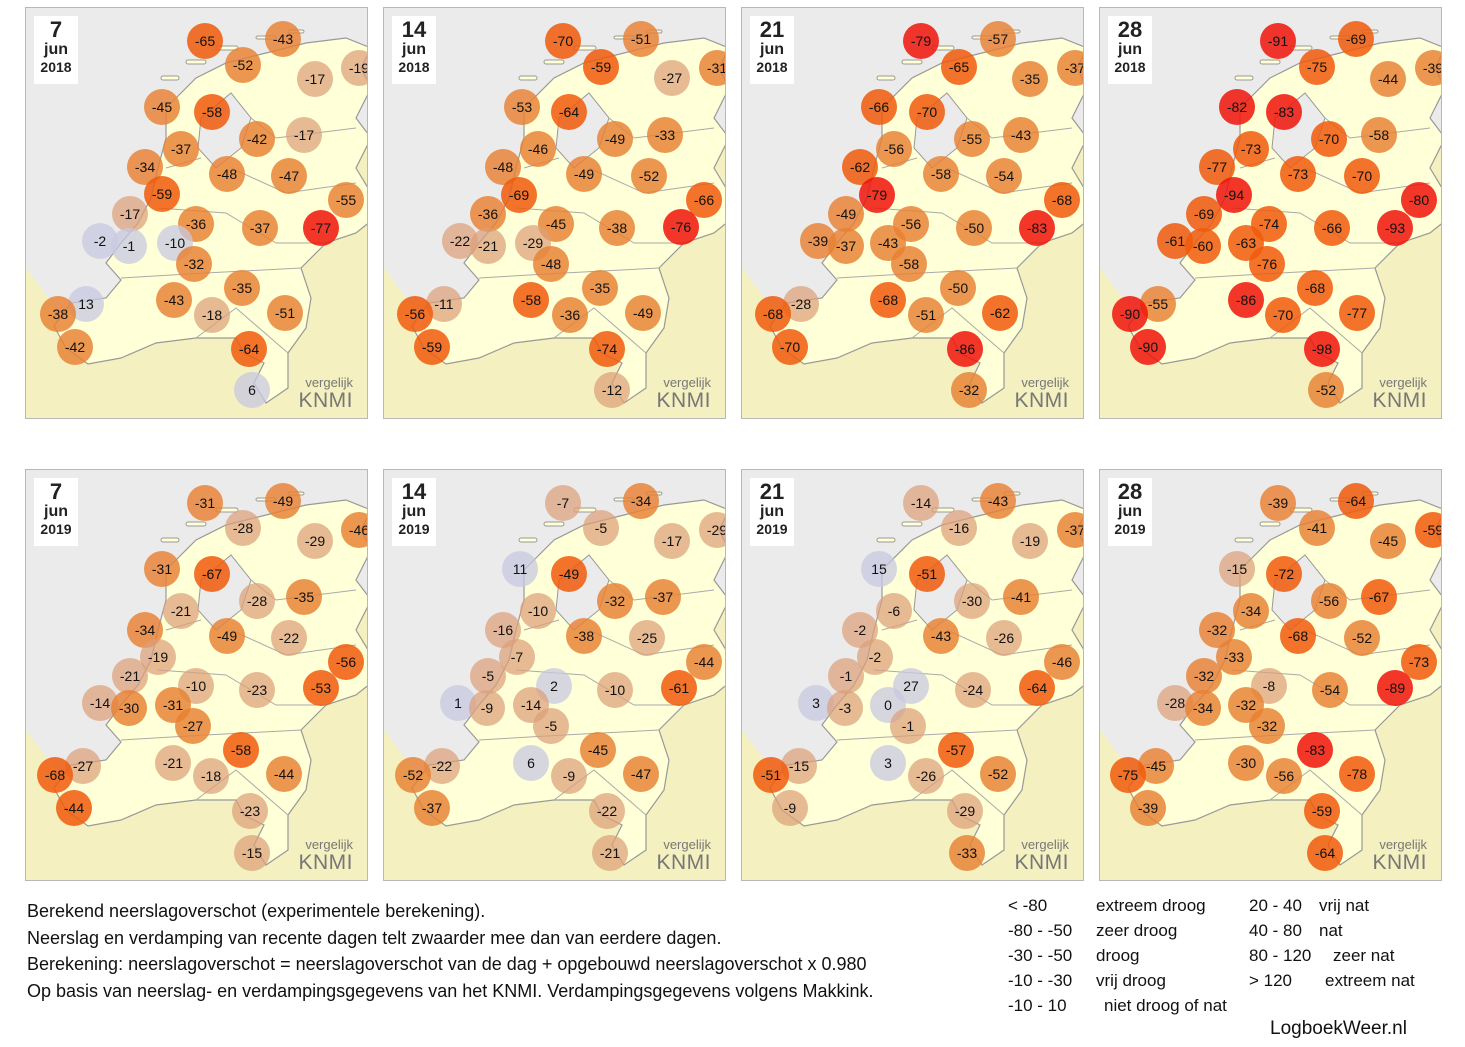  I want to click on station-marker: -61, so click(679, 688).